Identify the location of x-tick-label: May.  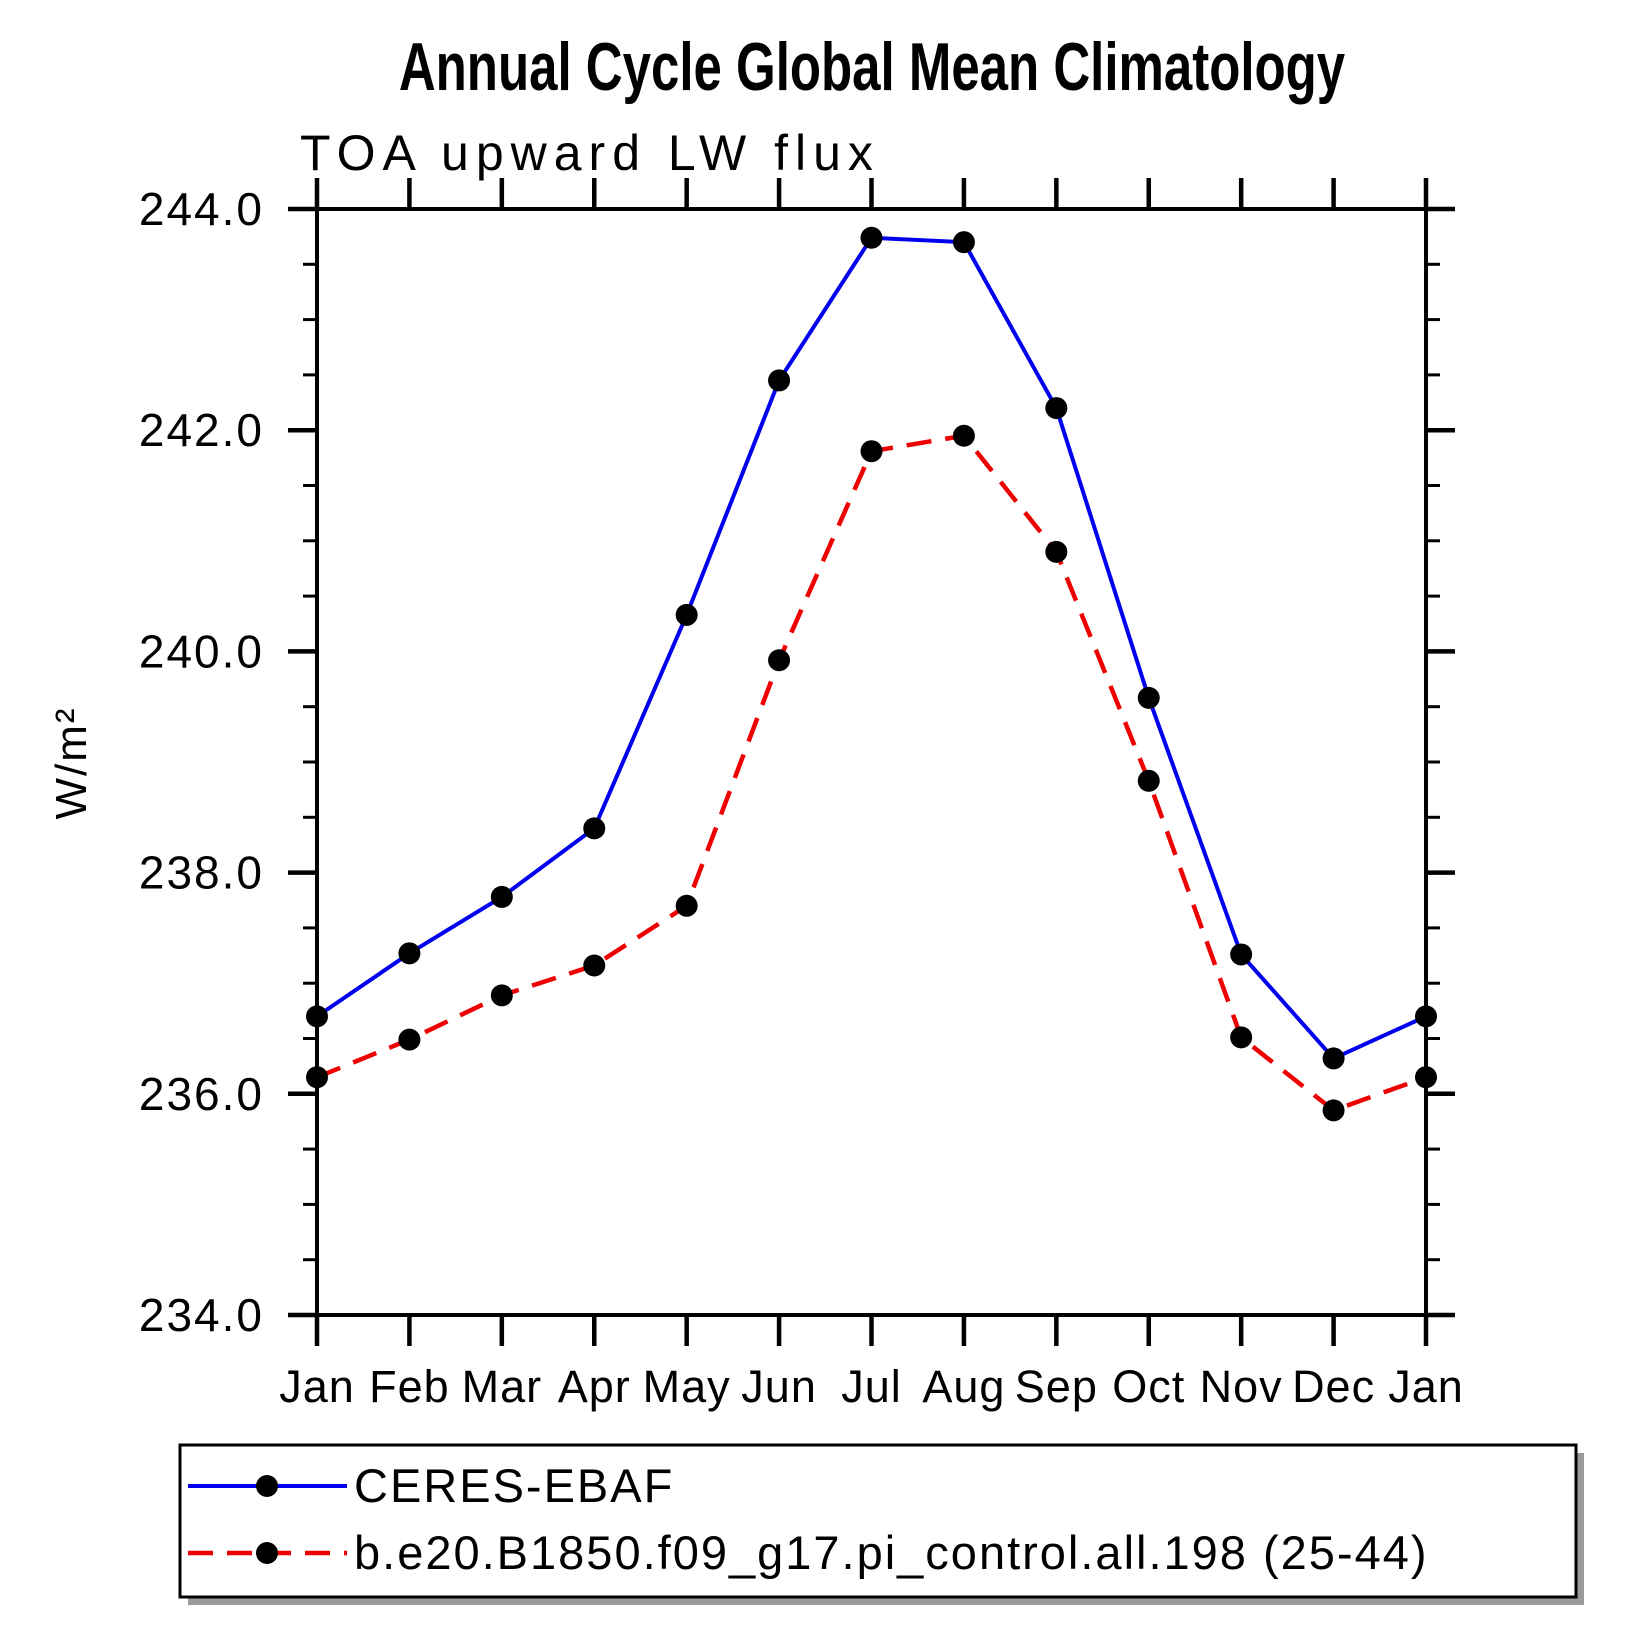
(687, 1386).